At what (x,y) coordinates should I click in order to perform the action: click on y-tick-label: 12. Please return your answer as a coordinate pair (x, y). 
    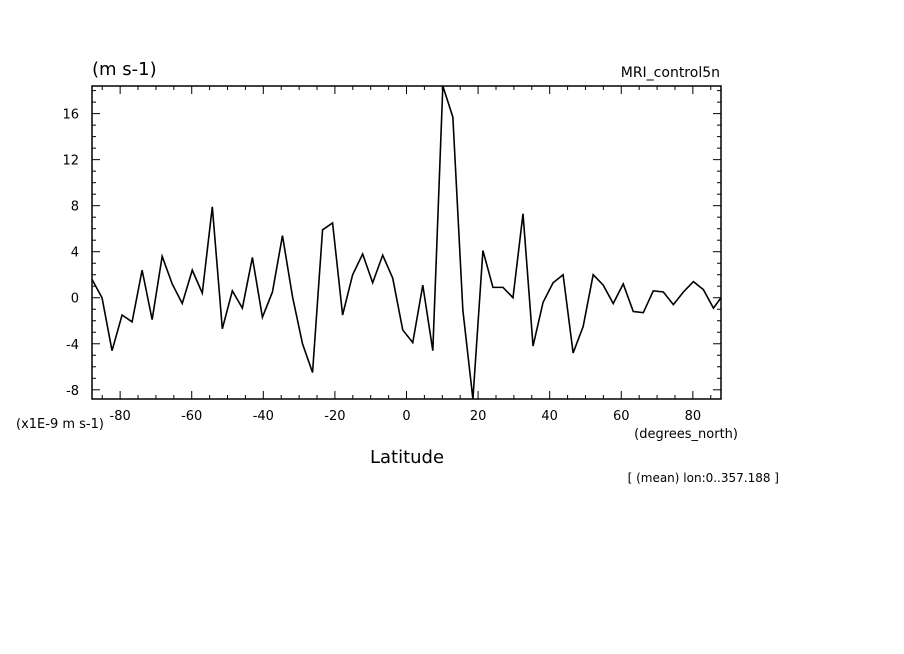
    Looking at the image, I should click on (70, 161).